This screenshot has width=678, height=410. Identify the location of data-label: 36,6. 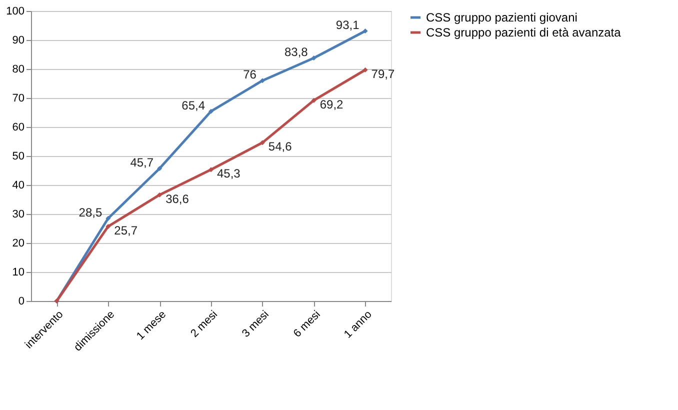
(178, 199).